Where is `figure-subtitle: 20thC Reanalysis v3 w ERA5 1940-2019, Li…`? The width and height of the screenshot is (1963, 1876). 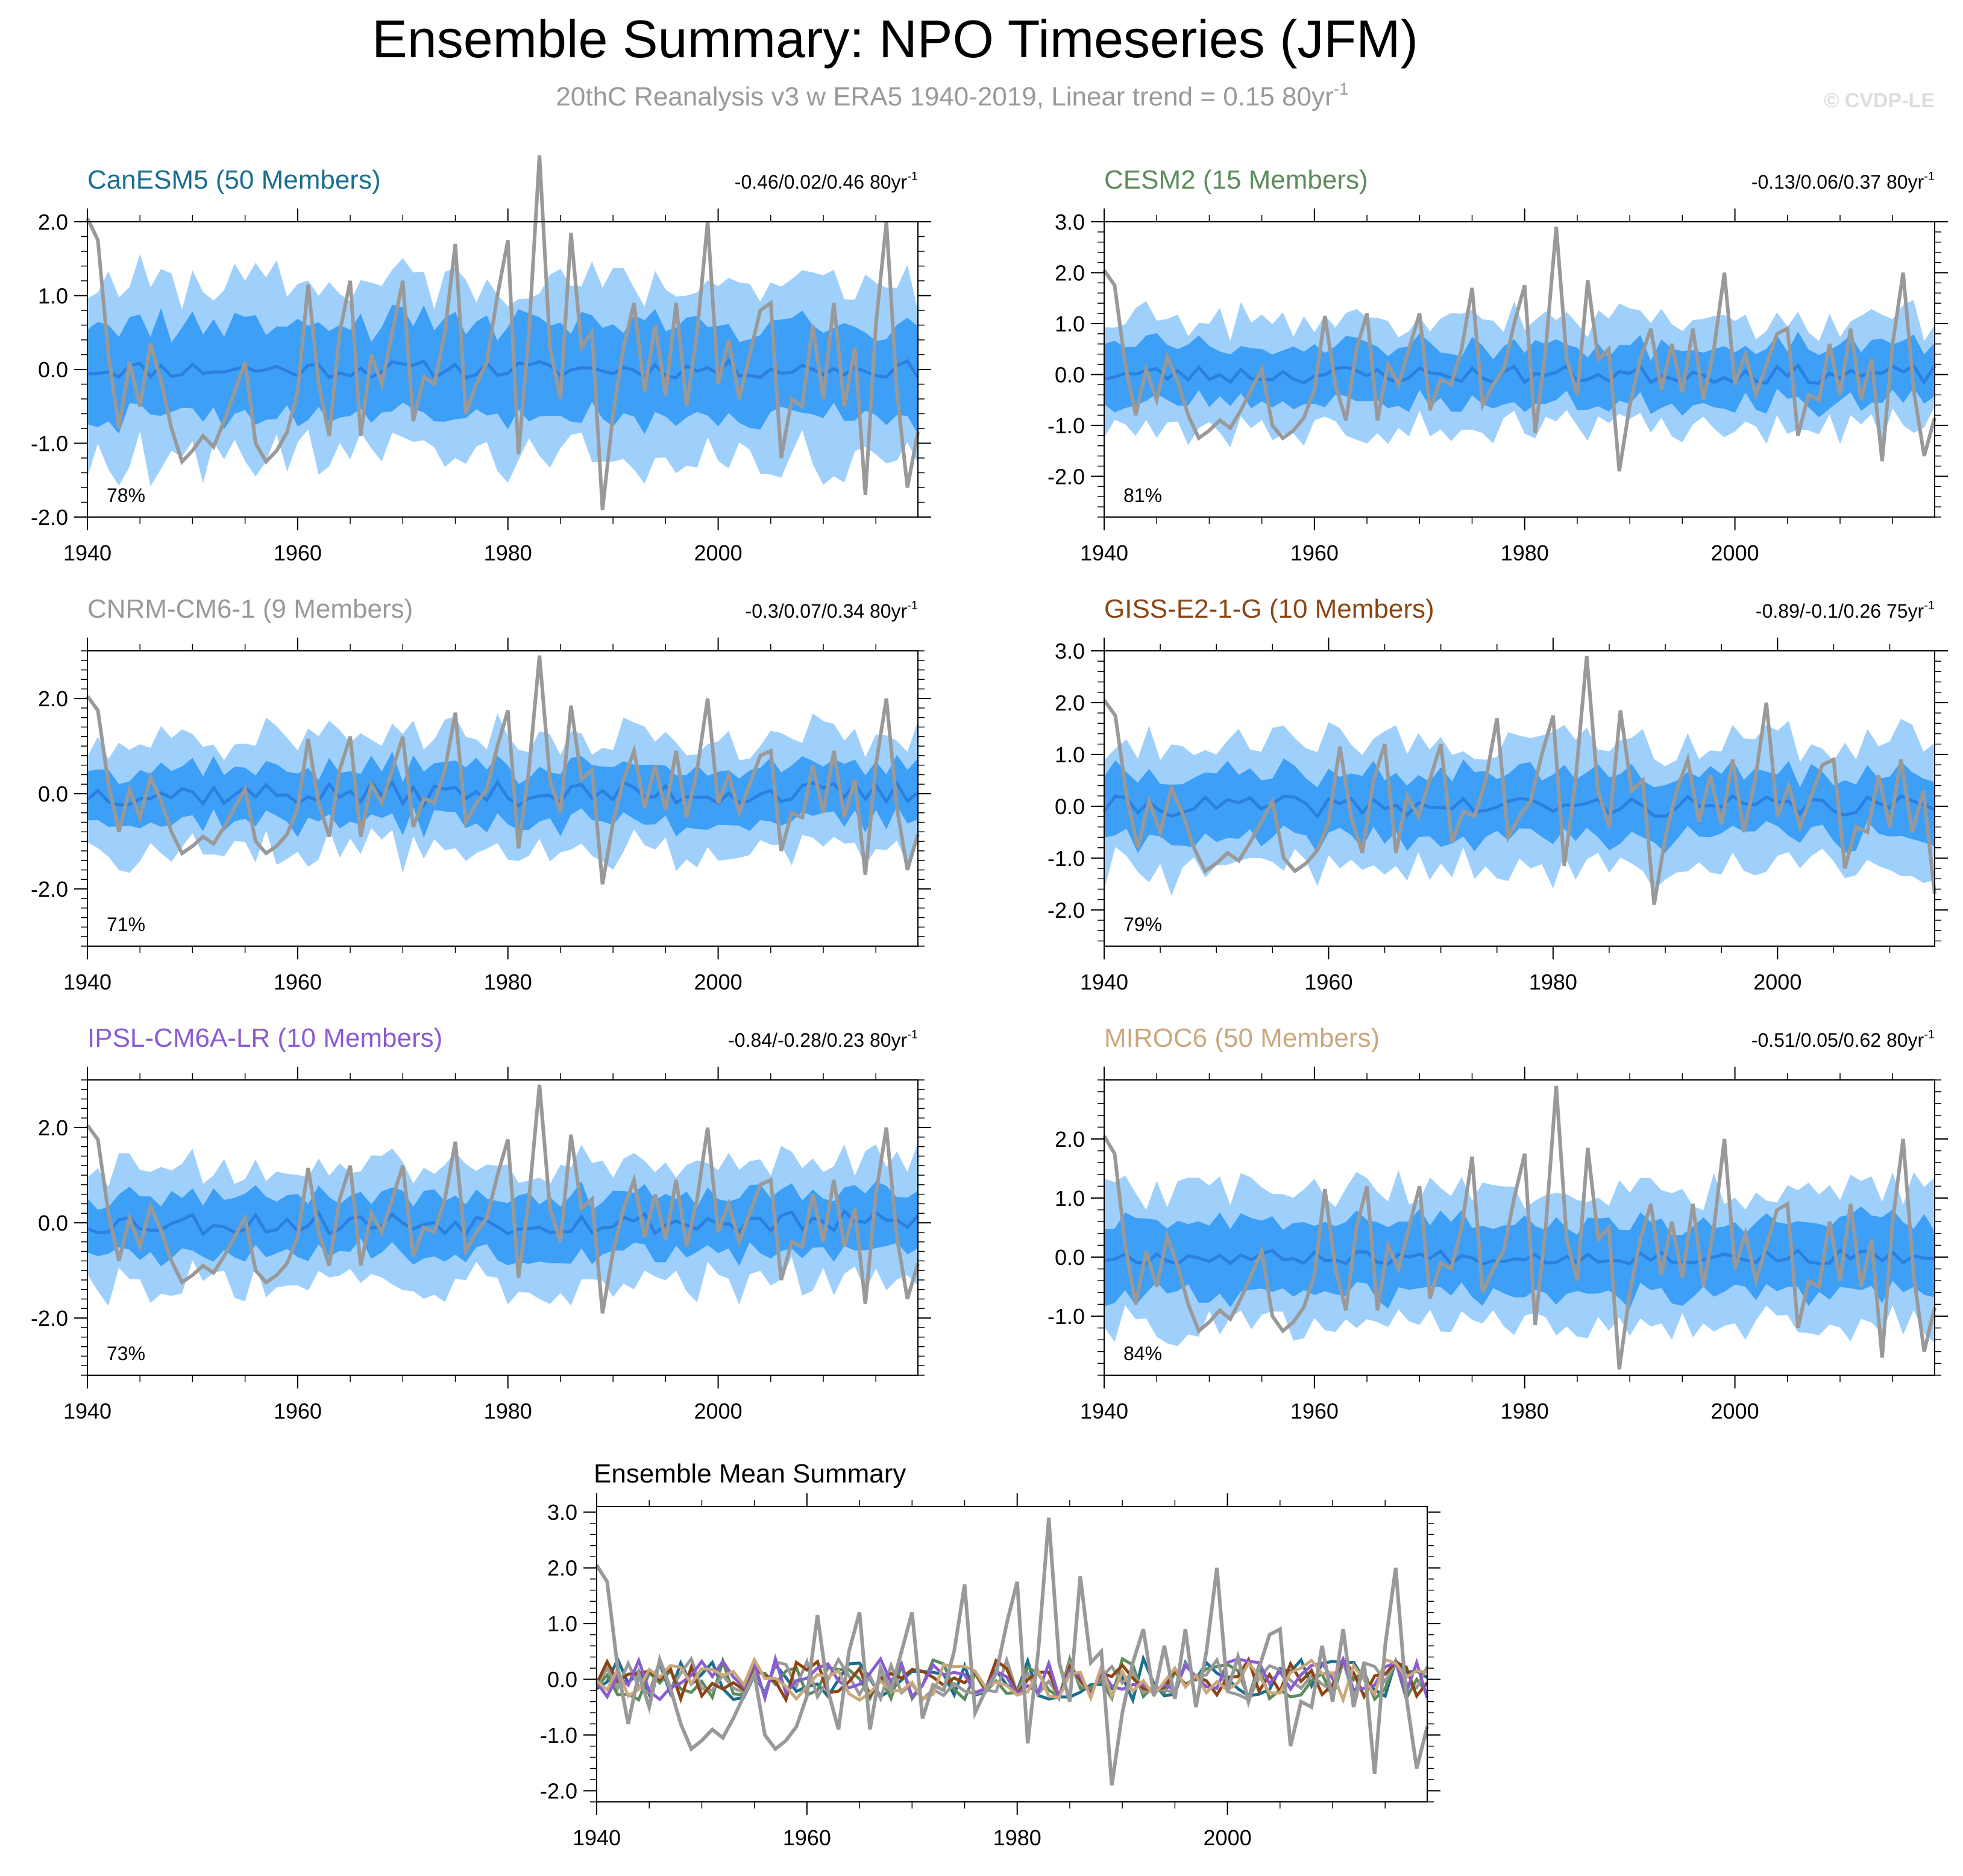
figure-subtitle: 20thC Reanalysis v3 w ERA5 1940-2019, Li… is located at coordinates (952, 95).